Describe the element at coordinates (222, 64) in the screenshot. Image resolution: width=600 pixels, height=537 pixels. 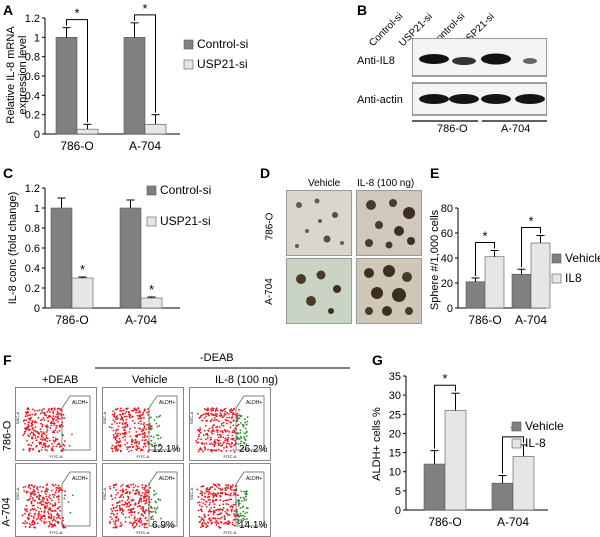
I see `legend-label: USP21-si` at that location.